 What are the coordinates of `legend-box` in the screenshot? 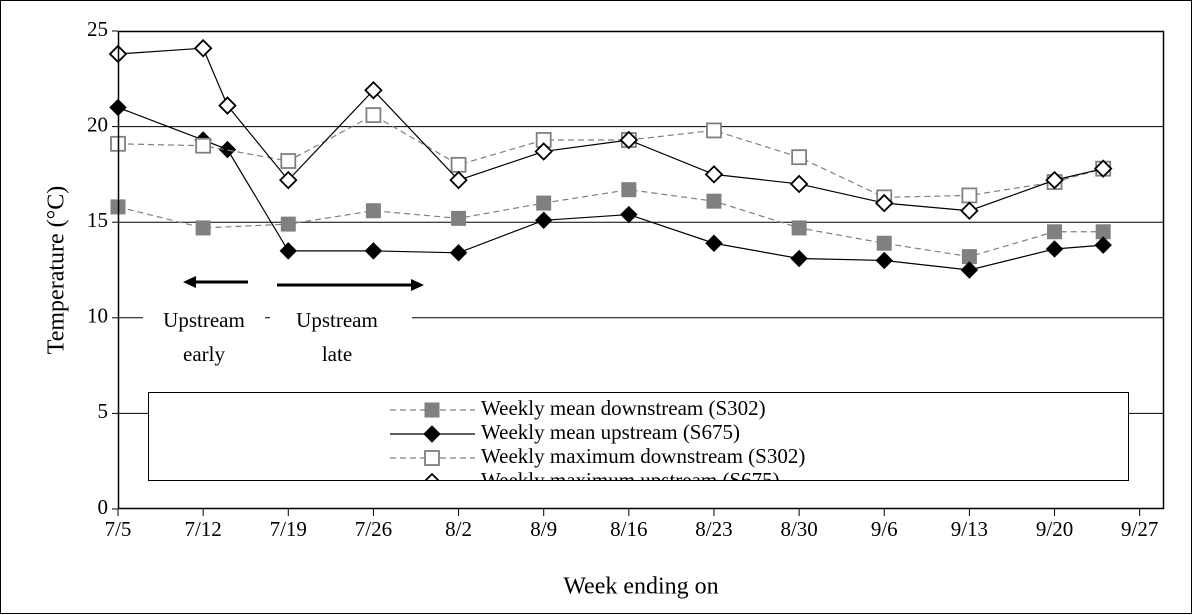 It's located at (638, 436).